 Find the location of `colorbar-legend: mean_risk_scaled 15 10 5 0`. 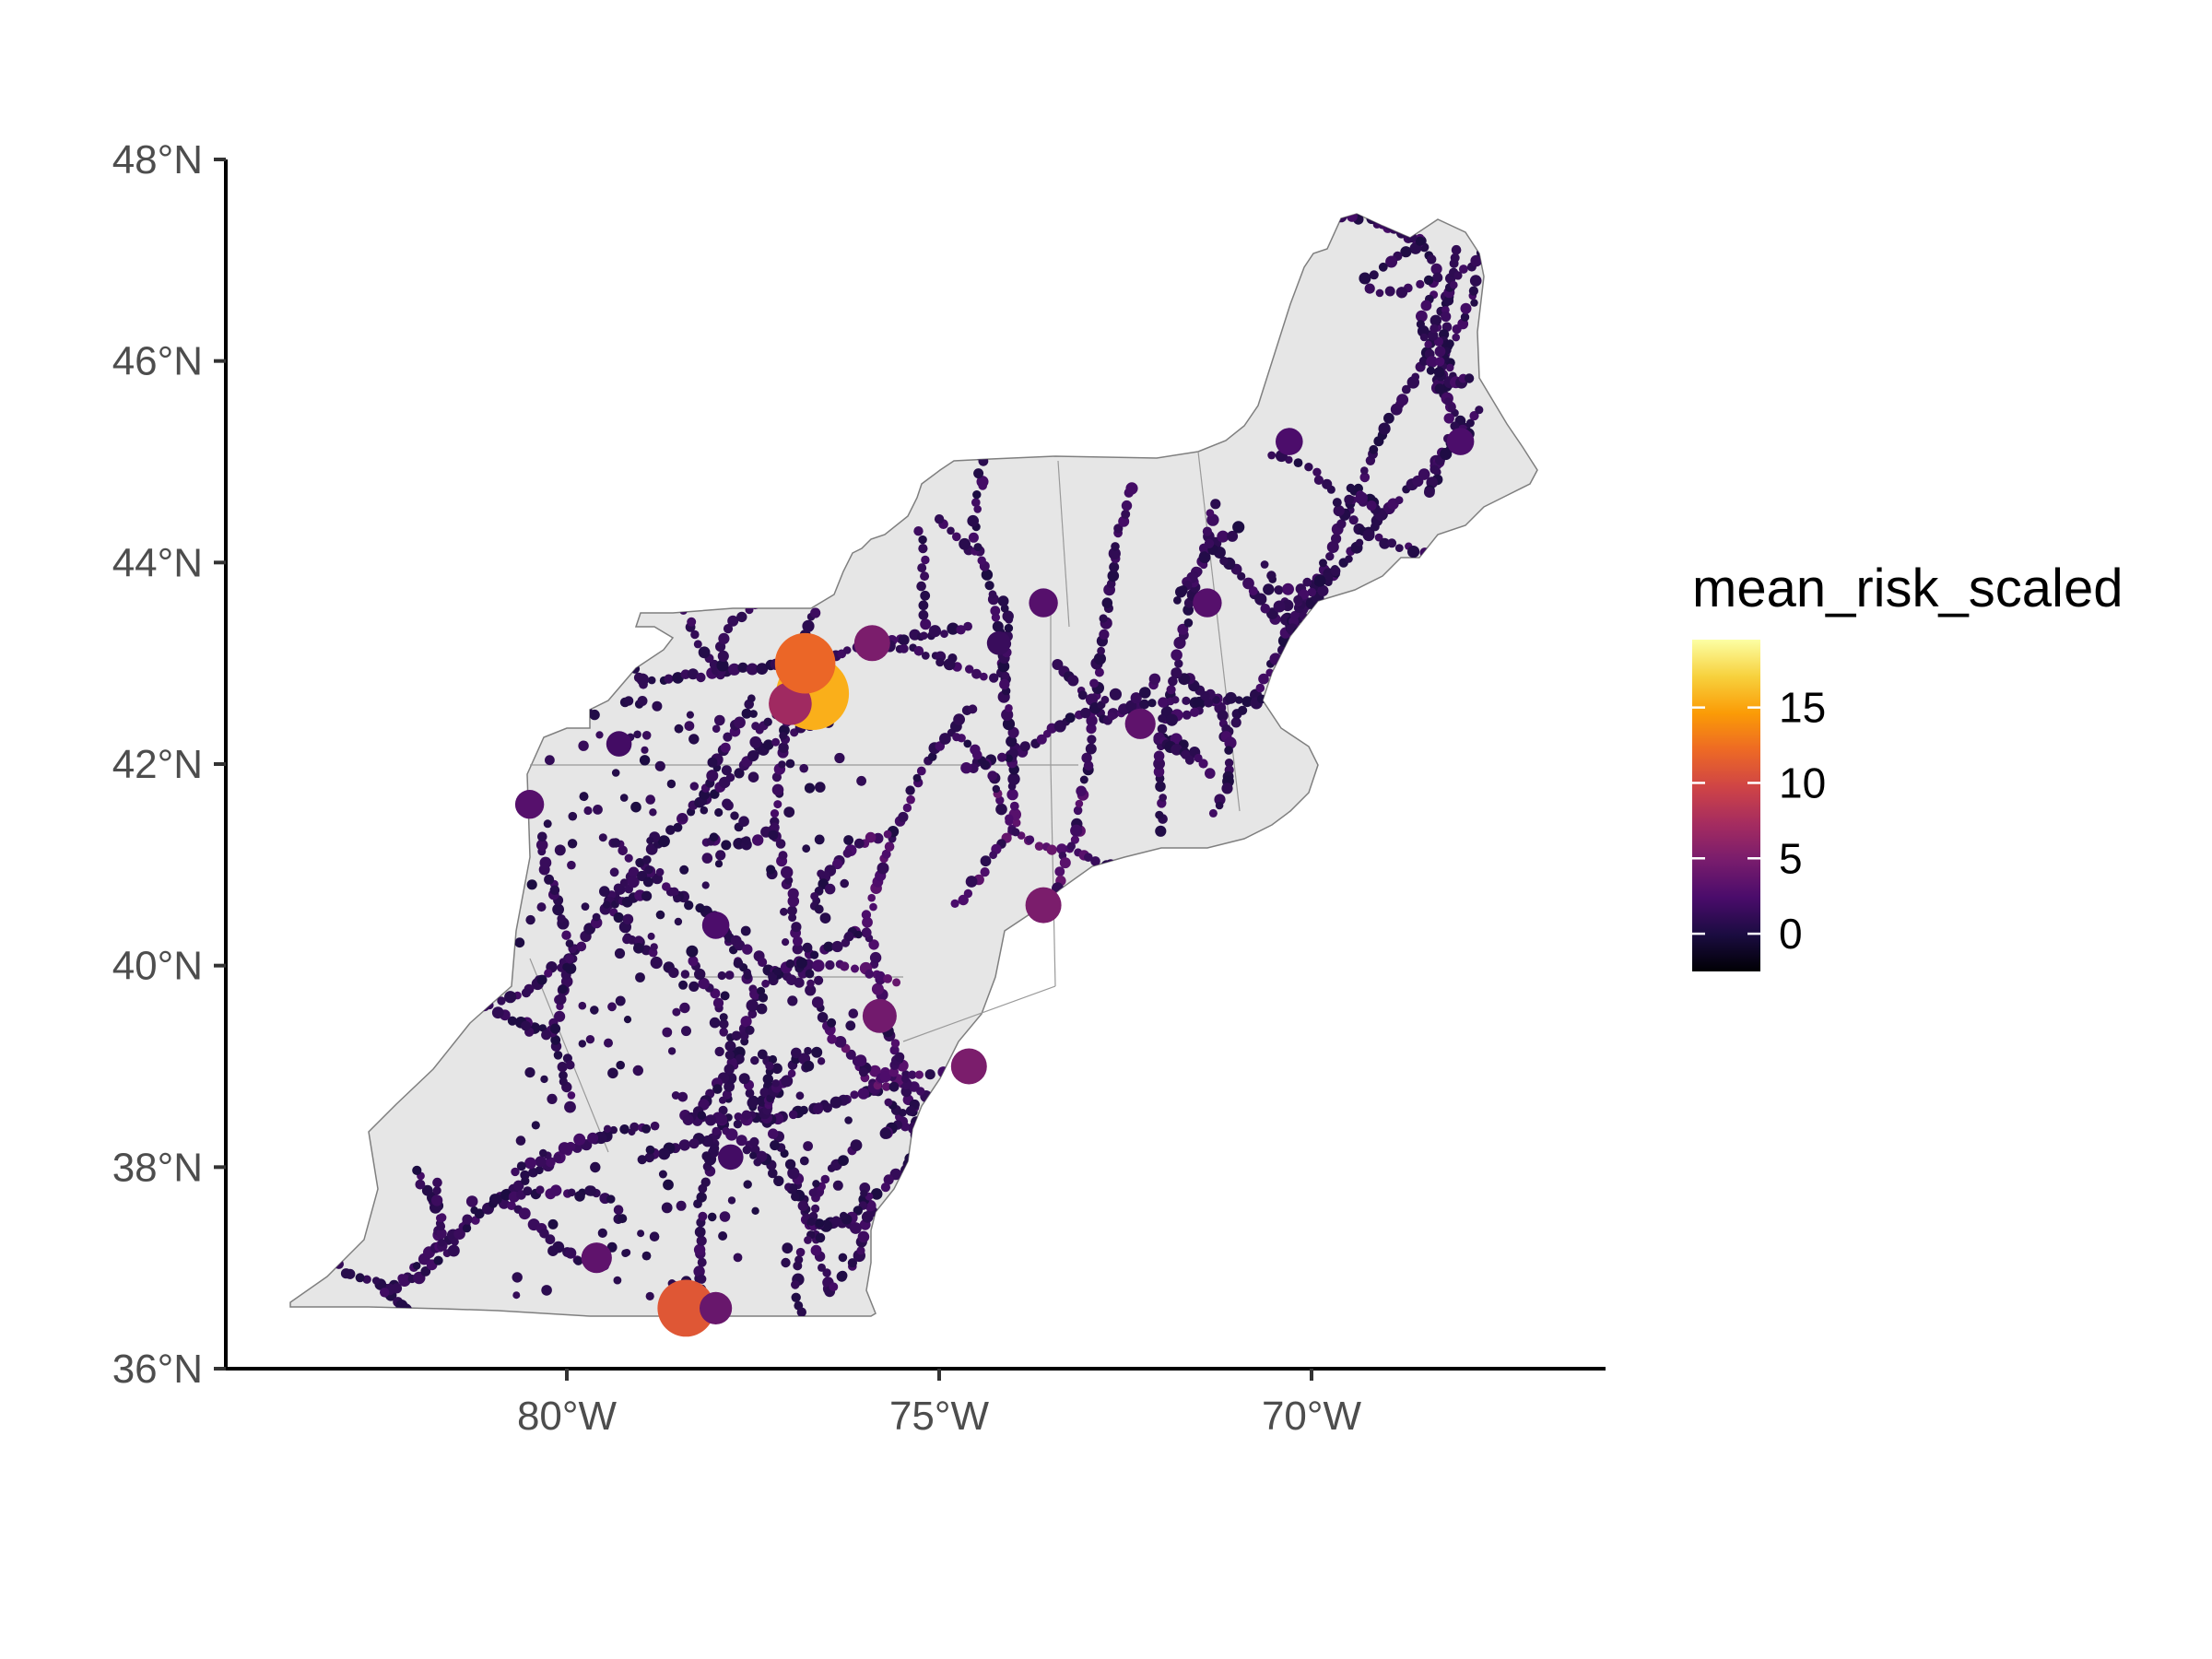

colorbar-legend: mean_risk_scaled 15 10 5 0 is located at coordinates (1907, 765).